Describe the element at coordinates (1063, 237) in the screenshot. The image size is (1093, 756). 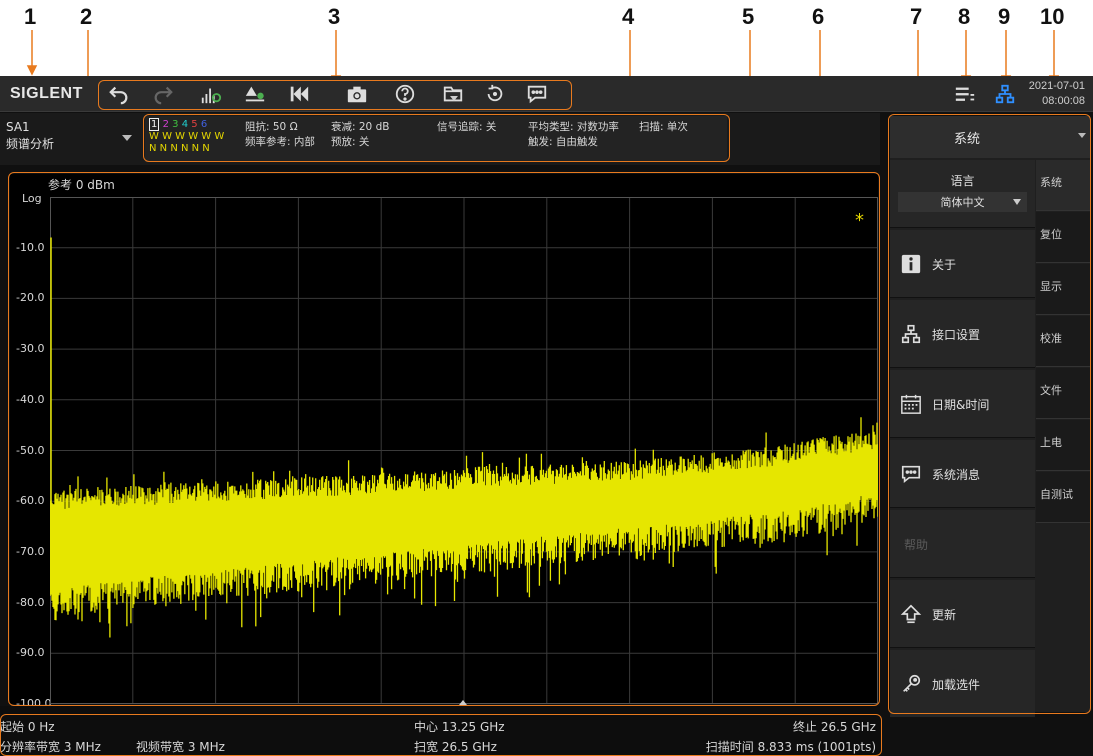
I see `tab-reset: 复位` at that location.